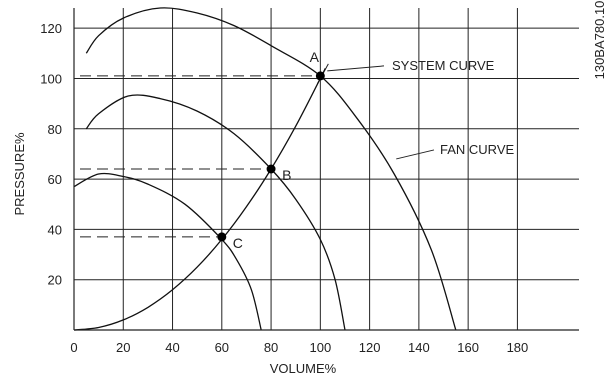 The width and height of the screenshot is (612, 383). What do you see at coordinates (51, 28) in the screenshot?
I see `y-tick-label: 120` at bounding box center [51, 28].